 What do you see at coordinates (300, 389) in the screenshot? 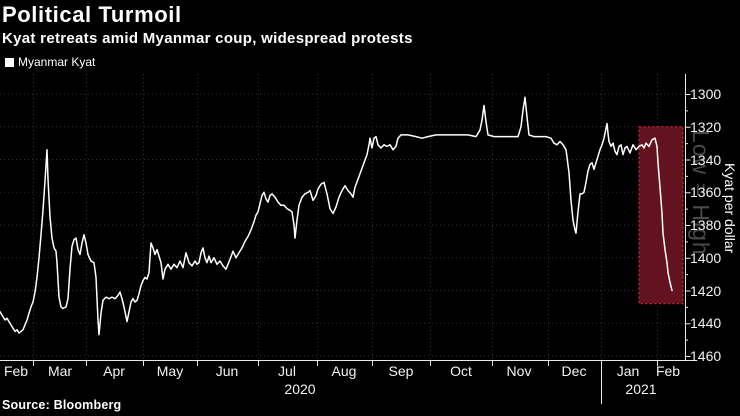
I see `year-label: 2020` at bounding box center [300, 389].